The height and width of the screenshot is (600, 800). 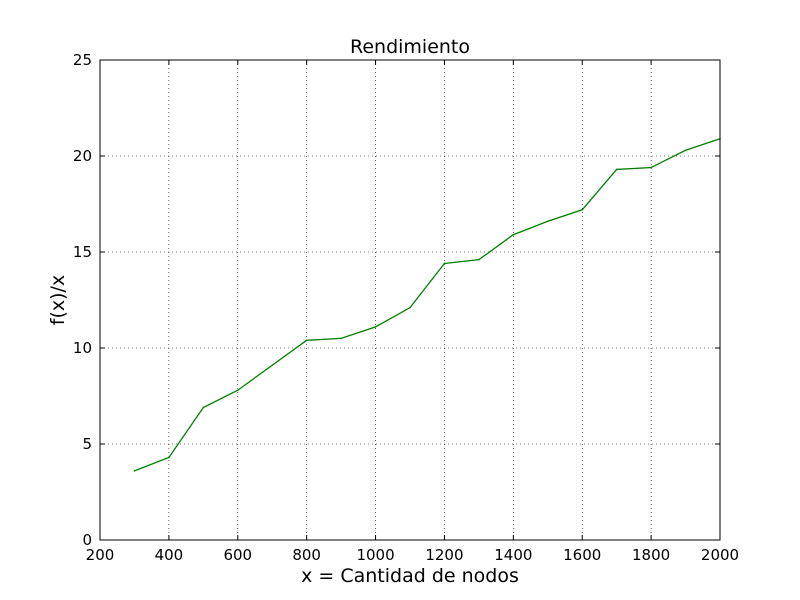 What do you see at coordinates (410, 576) in the screenshot?
I see `x-axis-title: x = Cantidad de nodos` at bounding box center [410, 576].